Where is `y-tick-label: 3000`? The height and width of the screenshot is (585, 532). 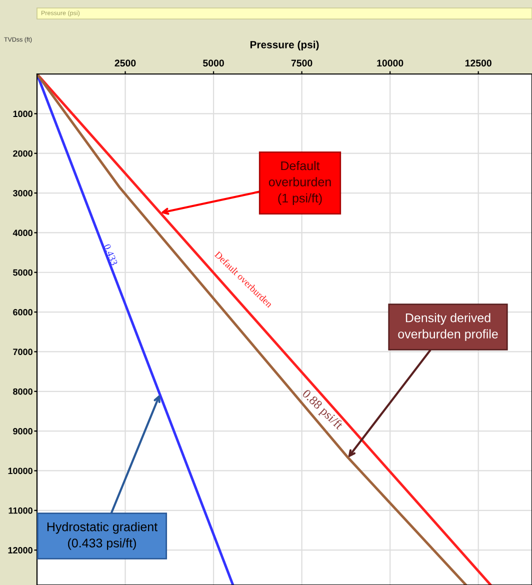
y-tick-label: 3000 is located at coordinates (22, 193).